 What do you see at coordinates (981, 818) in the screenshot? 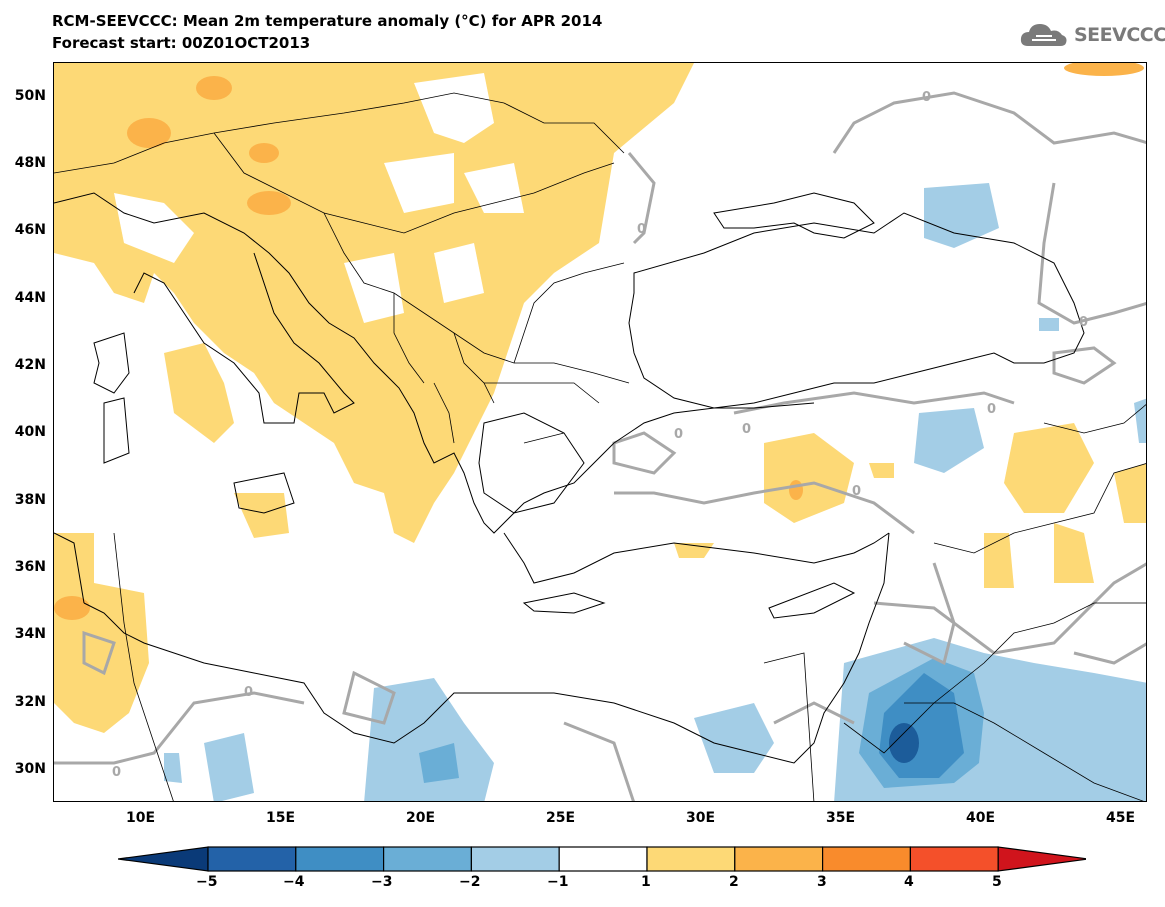
I see `lon-label: 40E` at bounding box center [981, 818].